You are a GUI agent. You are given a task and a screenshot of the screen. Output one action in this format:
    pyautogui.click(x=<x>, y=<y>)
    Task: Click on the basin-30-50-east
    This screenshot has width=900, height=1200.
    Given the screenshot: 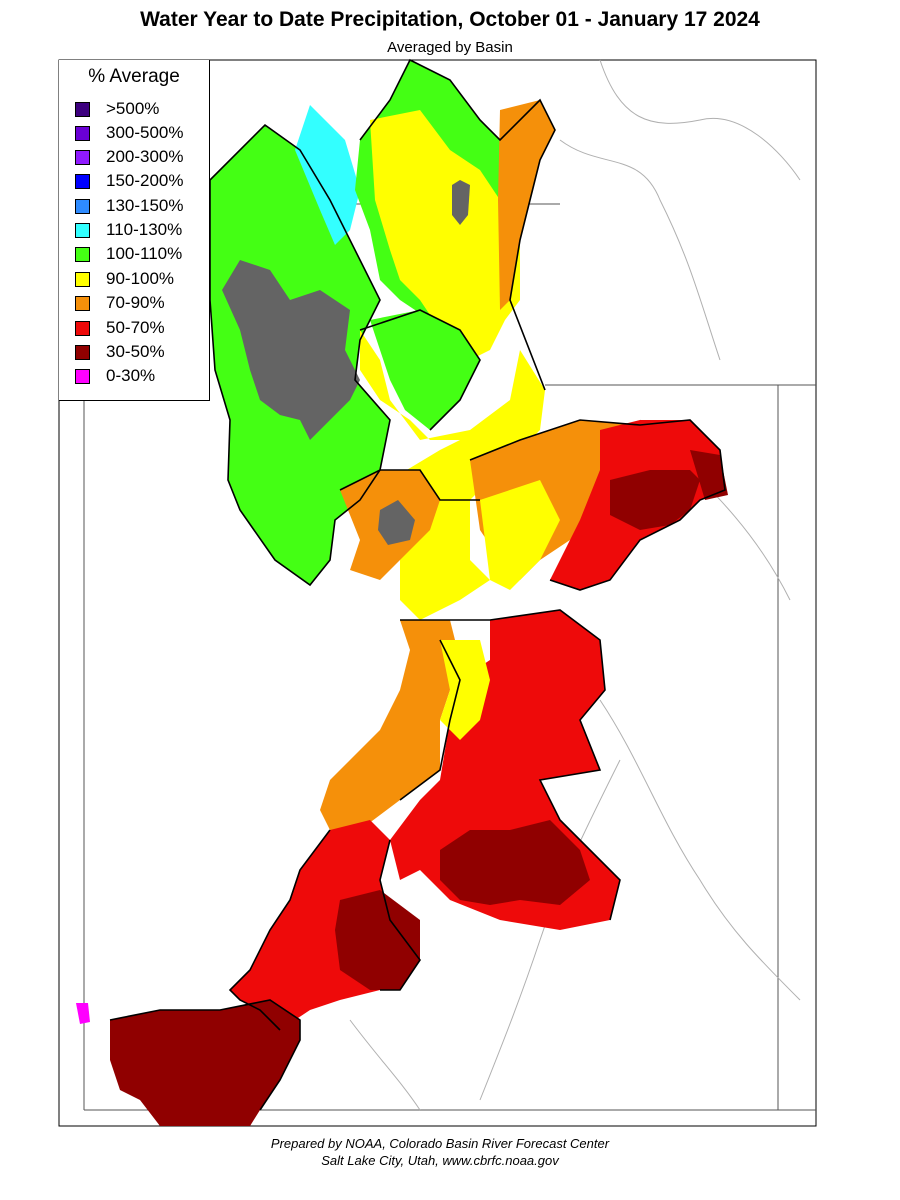 What is the action you would take?
    pyautogui.click(x=655, y=500)
    